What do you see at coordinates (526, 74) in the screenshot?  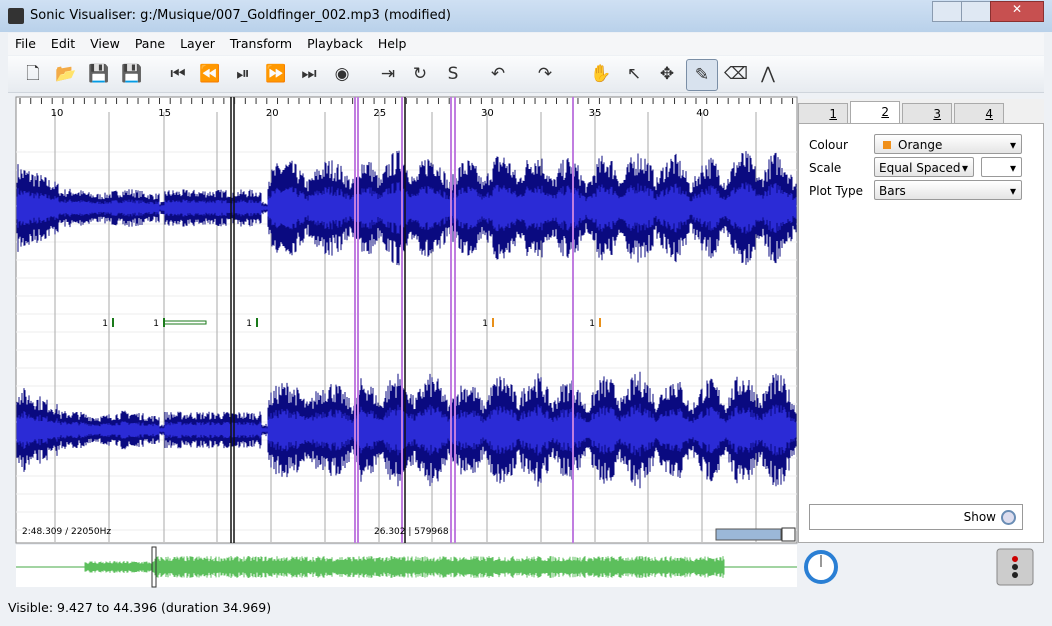 I see `toolbar: 🗋 📂 💾 💾 ⏮ ⏪ ⏯ ⏩ ⏭ ◉ ⇥ ↻ S ↶ ↷ ✋ ↖ ✥ ✎ ⌫ ⋀` at bounding box center [526, 74].